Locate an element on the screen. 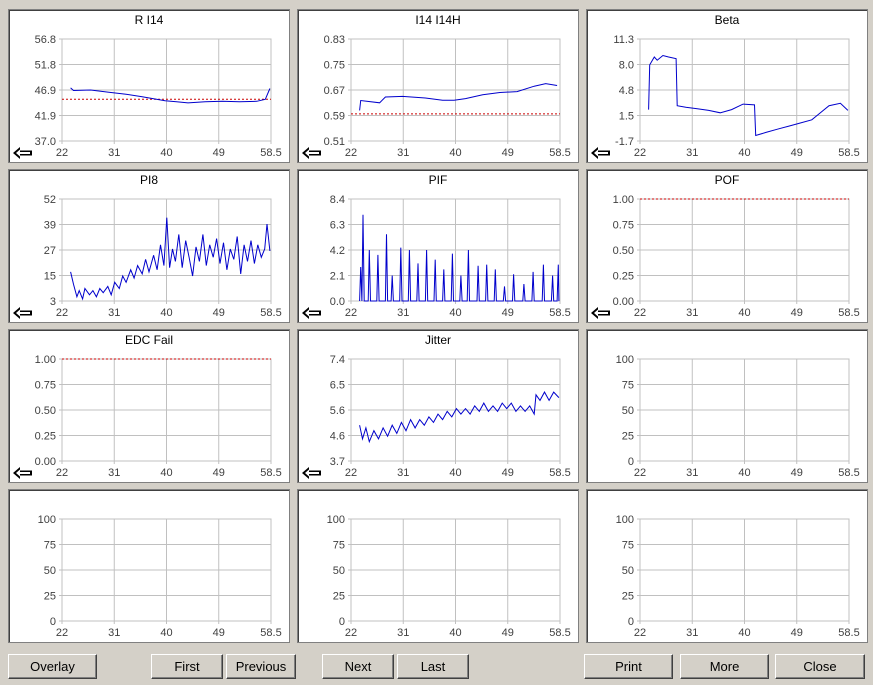 This screenshot has height=685, width=873. y-tick-label: 6.5 is located at coordinates (337, 386).